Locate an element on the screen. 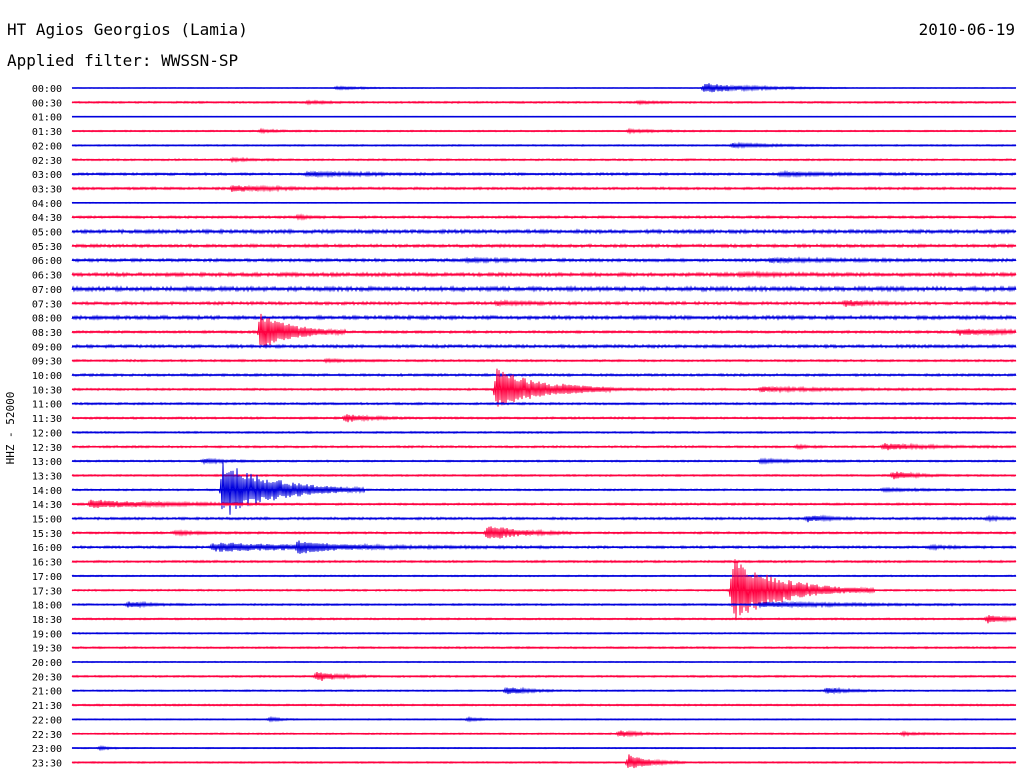  trace-time-label: 00:00 is located at coordinates (47, 89).